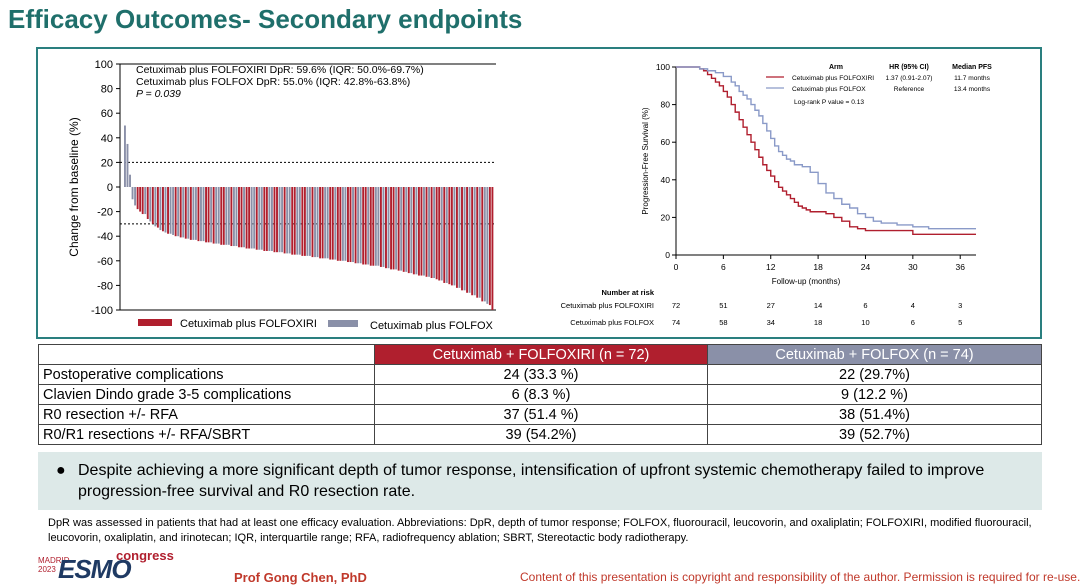 This screenshot has height=586, width=1080. What do you see at coordinates (102, 311) in the screenshot?
I see `y-tick-label: -100` at bounding box center [102, 311].